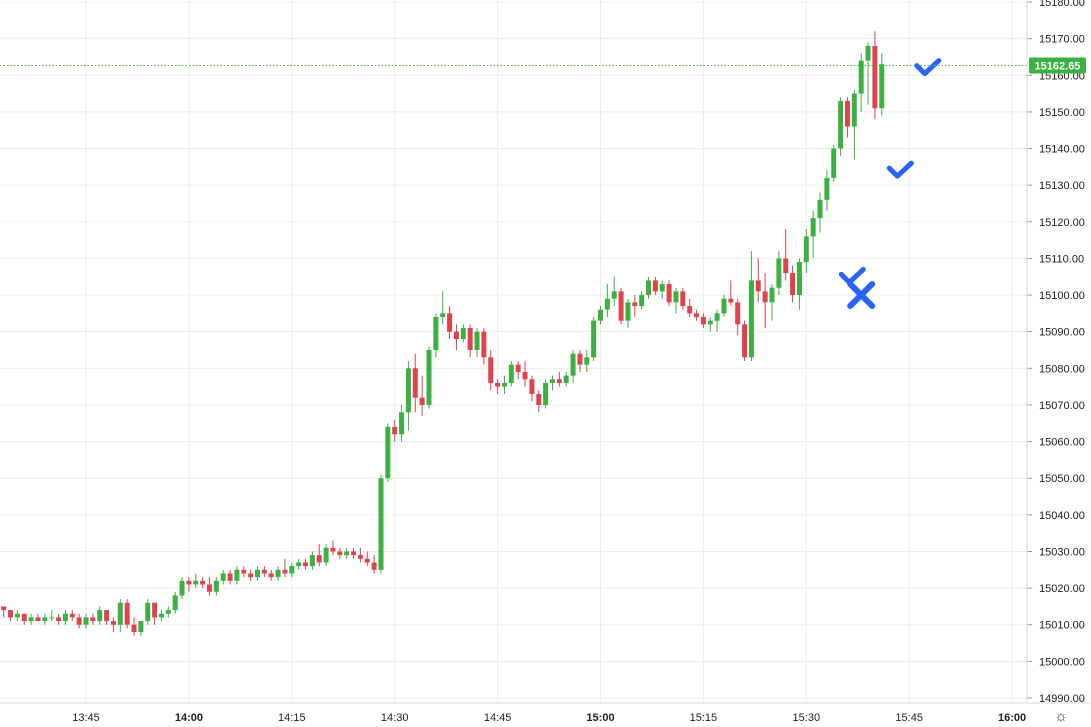  What do you see at coordinates (1061, 716) in the screenshot?
I see `sun-gear-icon: ☼` at bounding box center [1061, 716].